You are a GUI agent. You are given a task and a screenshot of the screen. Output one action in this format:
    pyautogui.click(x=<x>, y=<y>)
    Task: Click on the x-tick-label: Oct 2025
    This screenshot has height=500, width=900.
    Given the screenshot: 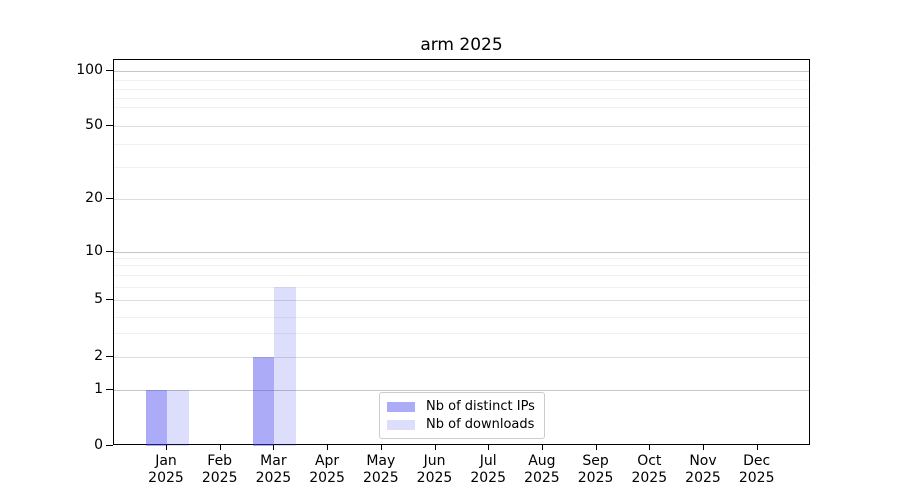 What is the action you would take?
    pyautogui.click(x=649, y=469)
    